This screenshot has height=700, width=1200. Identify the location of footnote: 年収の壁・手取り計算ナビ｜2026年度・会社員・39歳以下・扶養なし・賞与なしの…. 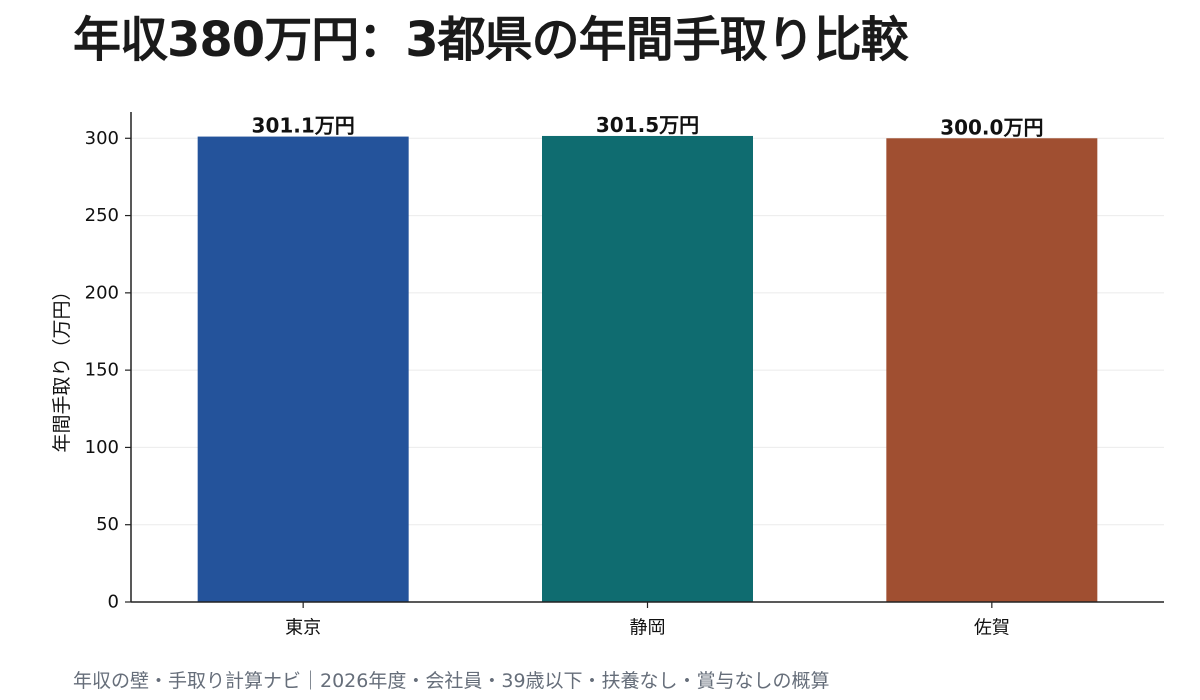
(451, 681).